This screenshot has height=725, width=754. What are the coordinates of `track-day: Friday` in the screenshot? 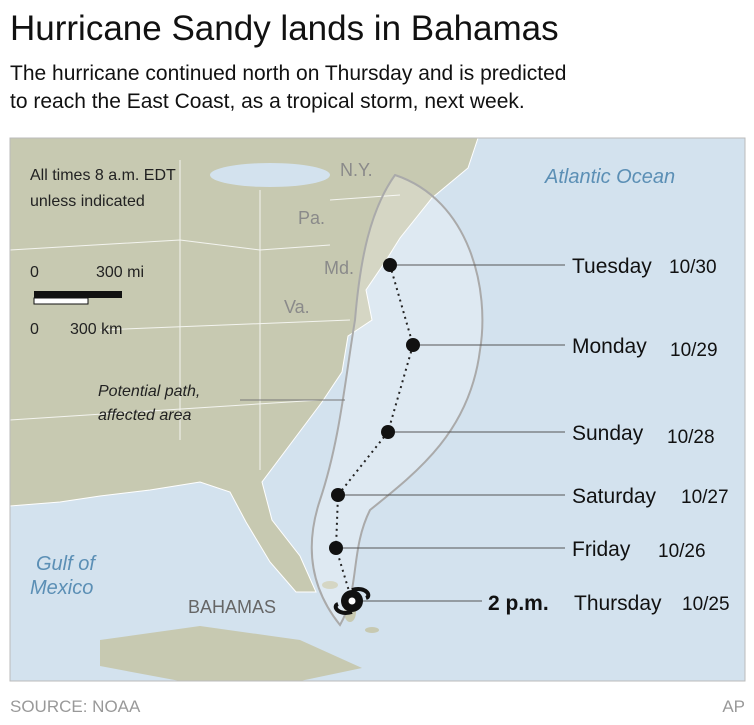 It's located at (601, 549).